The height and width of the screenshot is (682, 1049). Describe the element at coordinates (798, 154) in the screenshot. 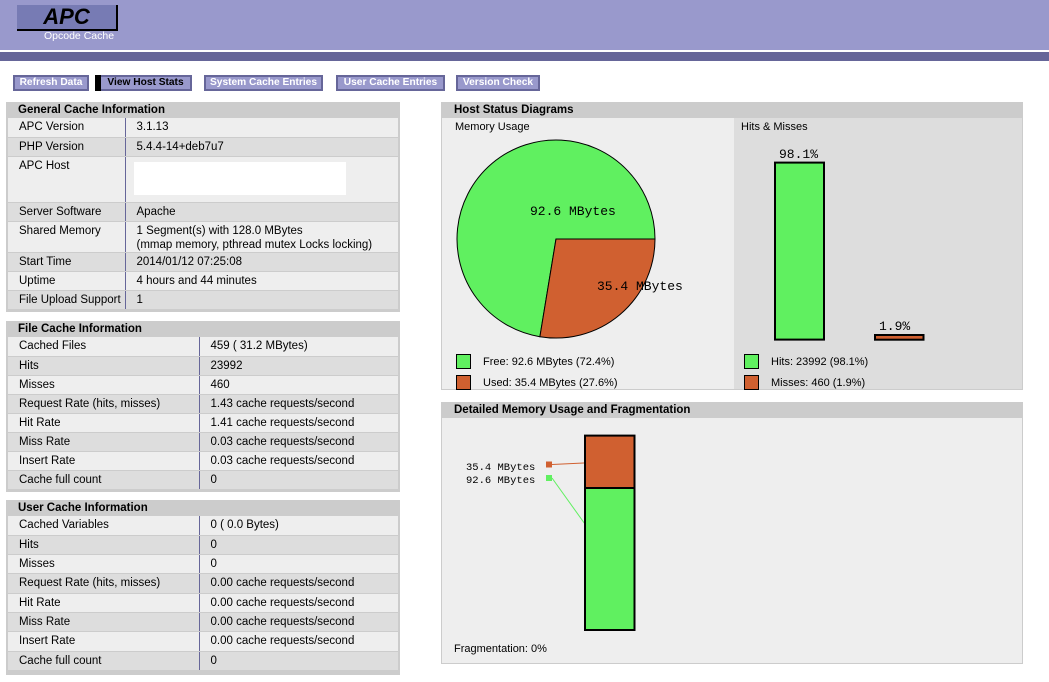

I see `svg-text: 98.1%` at that location.